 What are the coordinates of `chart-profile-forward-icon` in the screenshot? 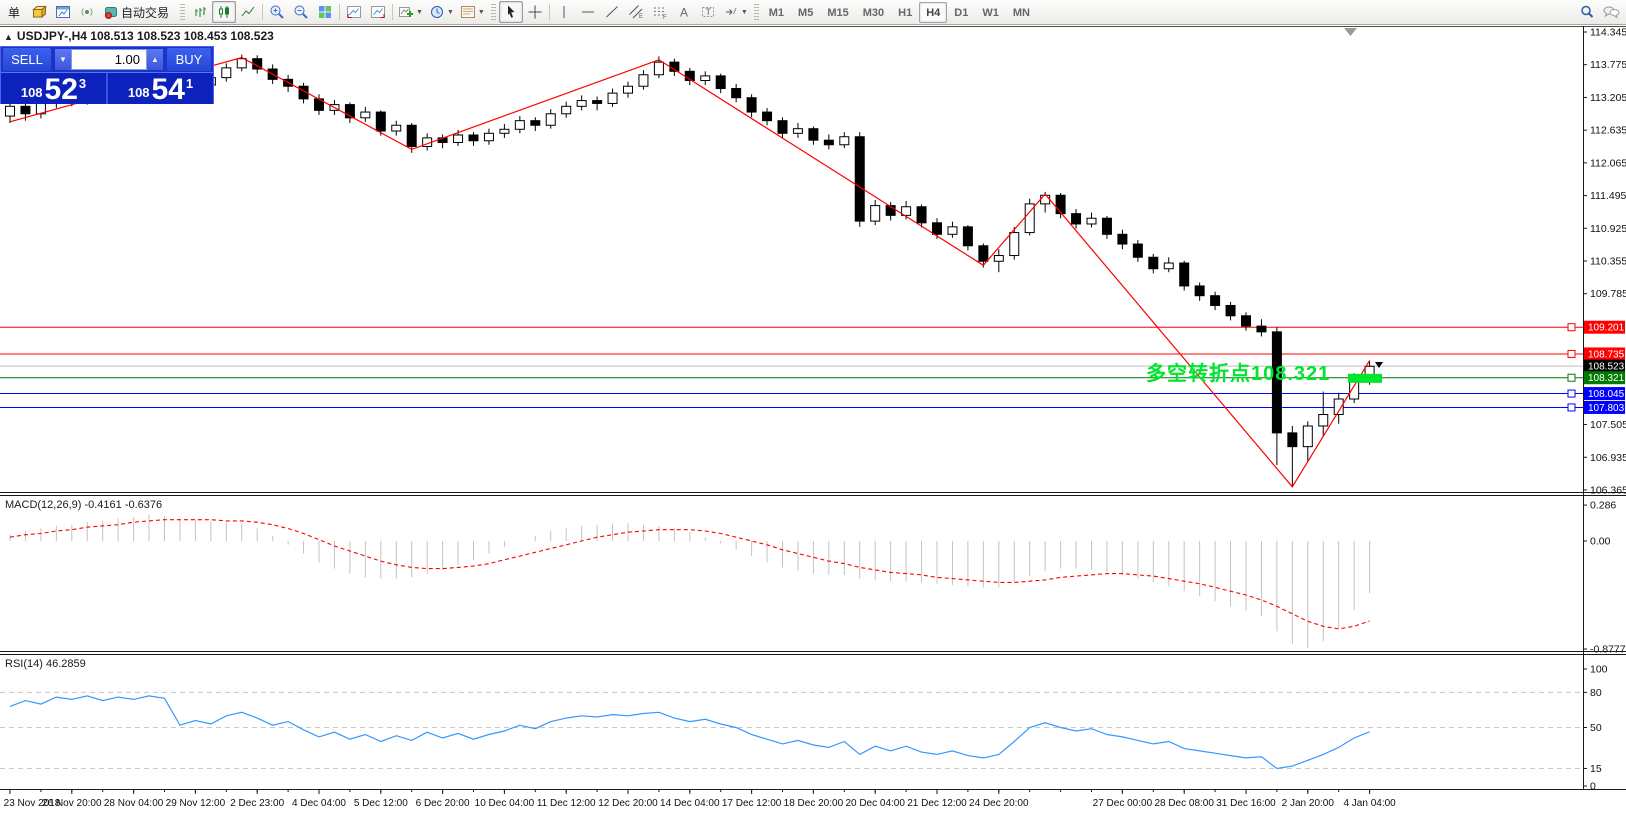 It's located at (378, 12).